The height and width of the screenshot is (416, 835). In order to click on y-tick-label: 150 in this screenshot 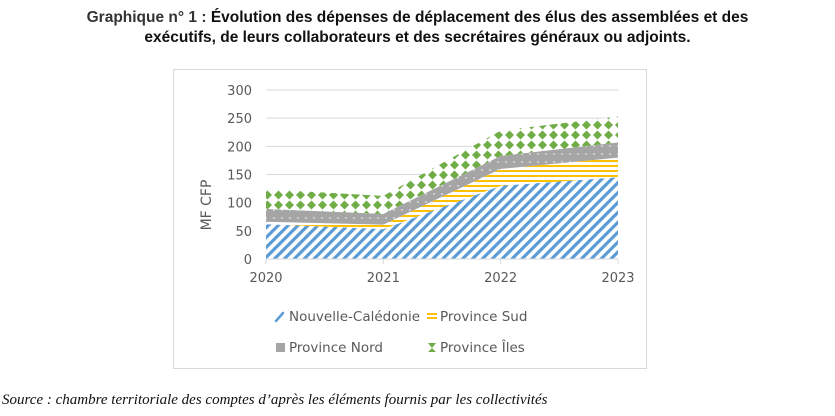, I will do `click(239, 176)`.